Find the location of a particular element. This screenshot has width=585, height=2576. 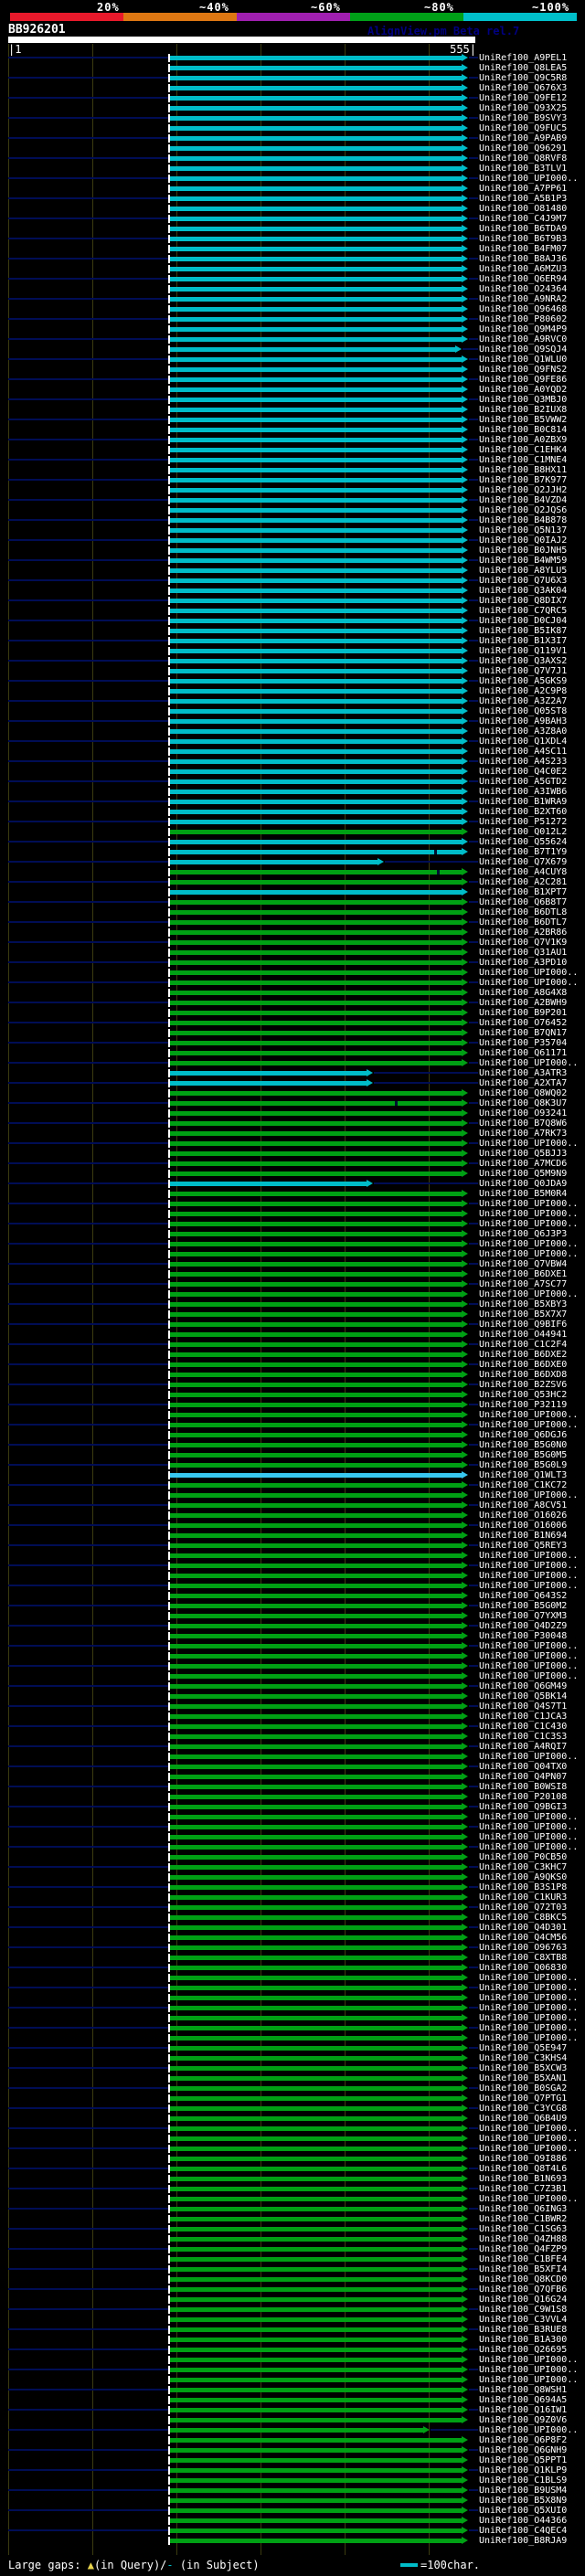

hit-label: UniRef100_C1JCA3 is located at coordinates (523, 1717).